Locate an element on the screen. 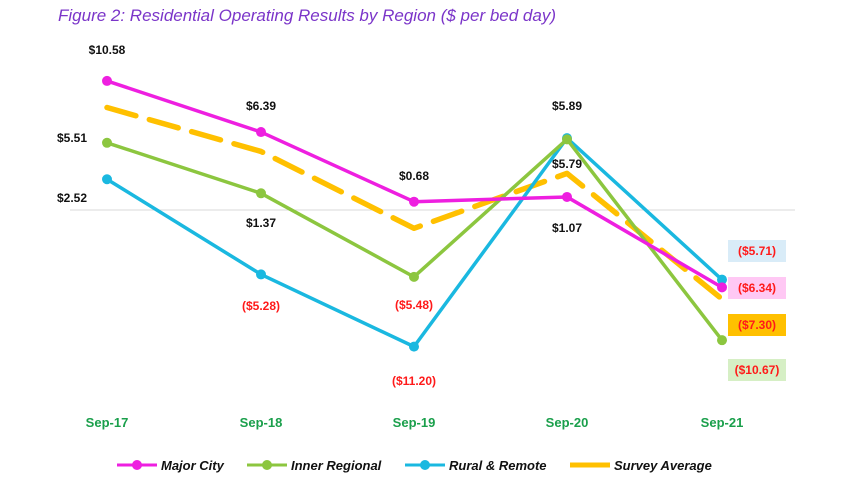  data-label-major-city: $1.07 is located at coordinates (567, 228).